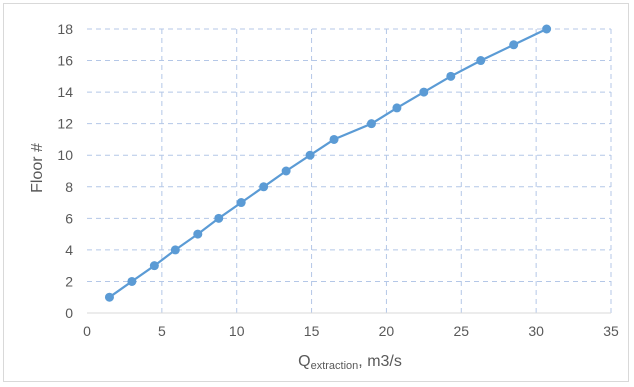 The height and width of the screenshot is (387, 634). I want to click on x-axis-label: Qextraction, m3/s, so click(350, 362).